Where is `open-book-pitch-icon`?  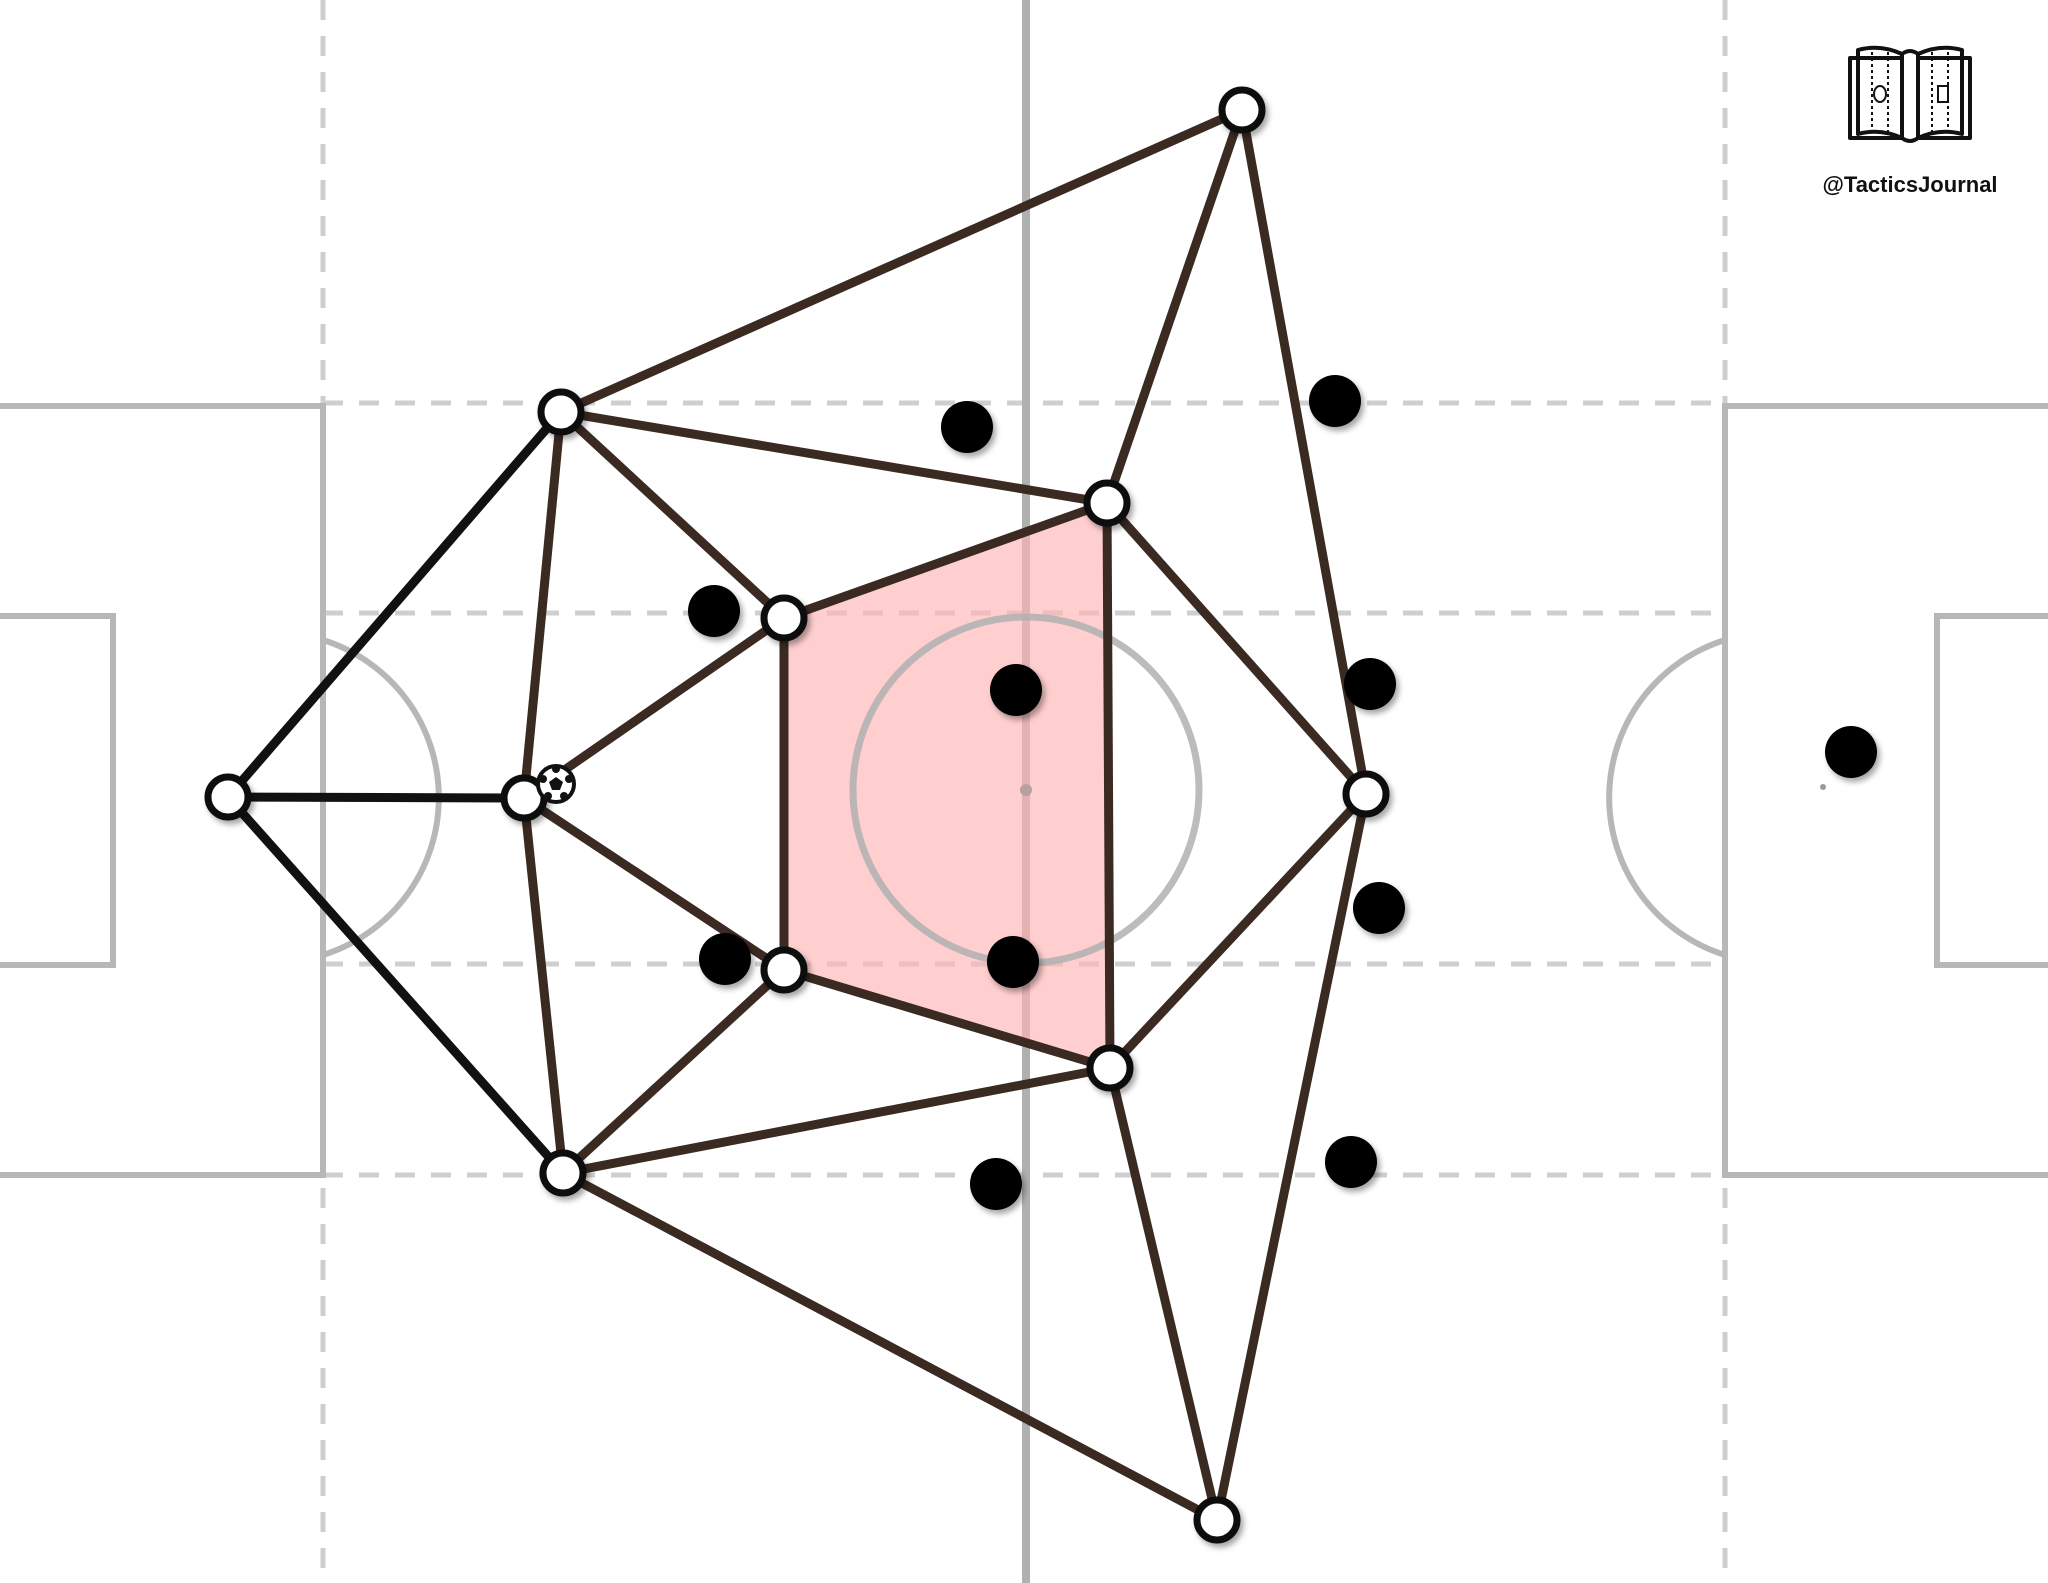
open-book-pitch-icon is located at coordinates (1910, 95).